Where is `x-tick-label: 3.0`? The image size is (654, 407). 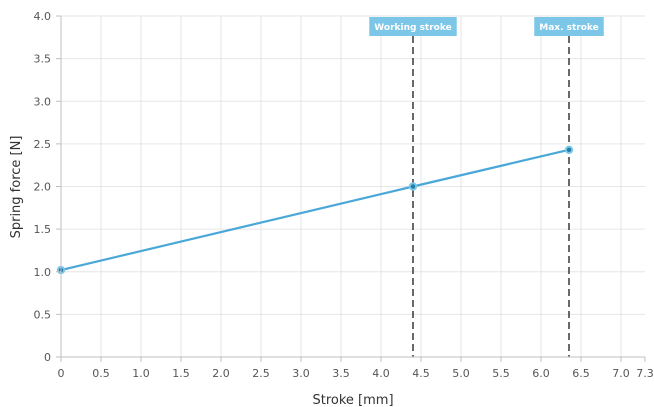
x-tick-label: 3.0 is located at coordinates (301, 373).